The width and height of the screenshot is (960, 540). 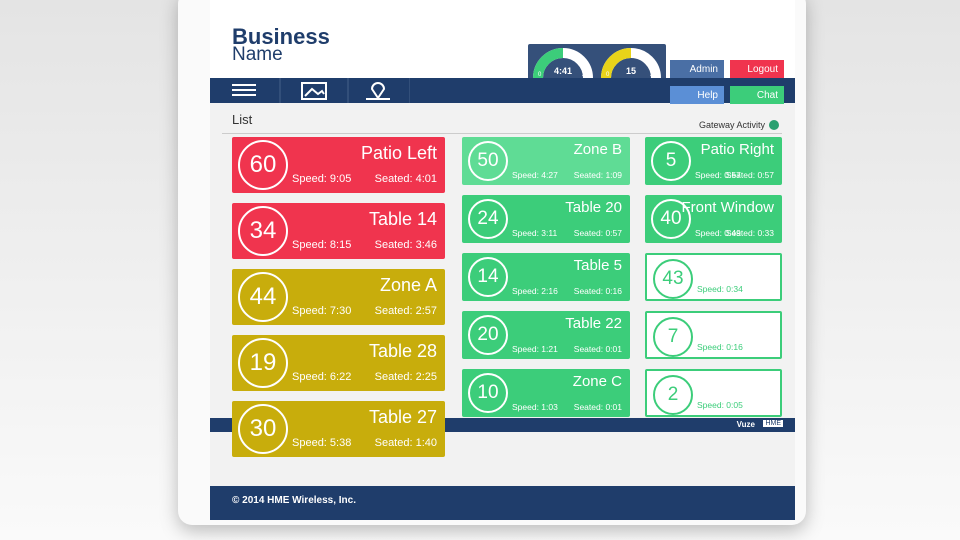 I want to click on table-number: 24, so click(x=488, y=219).